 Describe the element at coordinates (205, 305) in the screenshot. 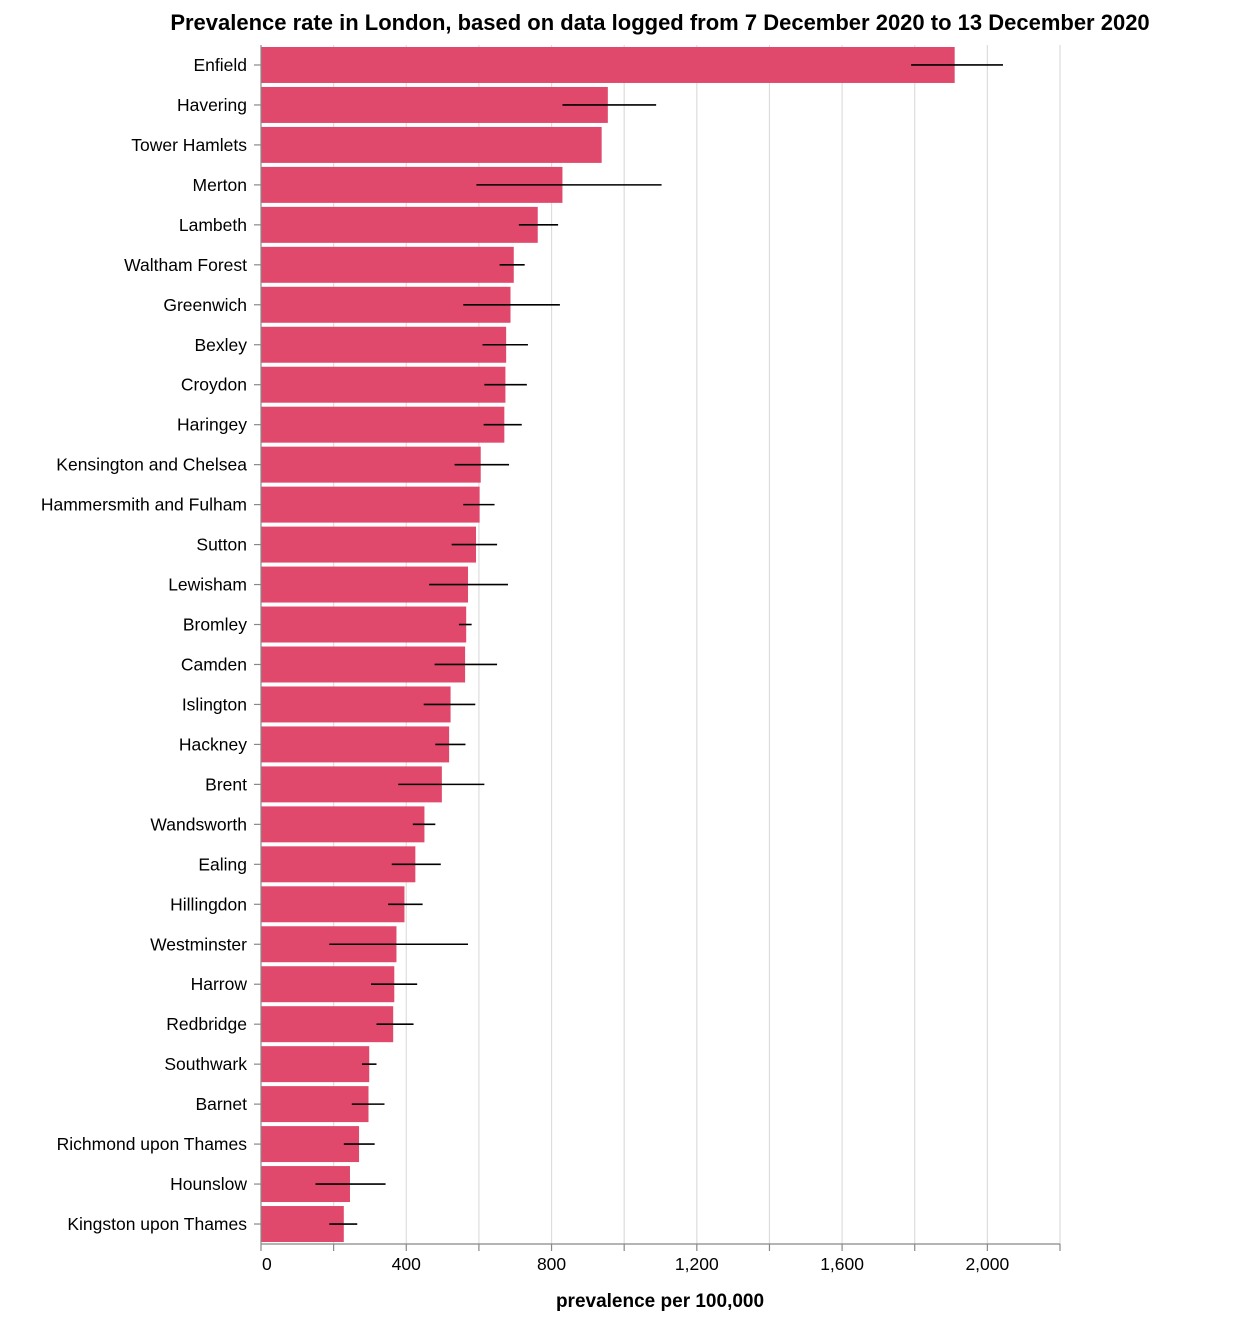

I see `category-label: Greenwich` at that location.